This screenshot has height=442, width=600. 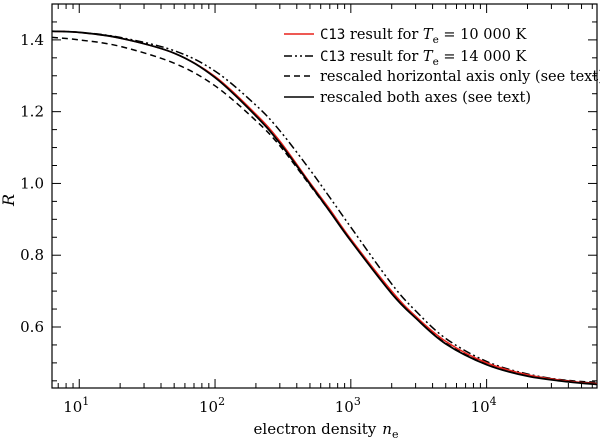 What do you see at coordinates (32, 327) in the screenshot?
I see `y-tick-label: 0.6` at bounding box center [32, 327].